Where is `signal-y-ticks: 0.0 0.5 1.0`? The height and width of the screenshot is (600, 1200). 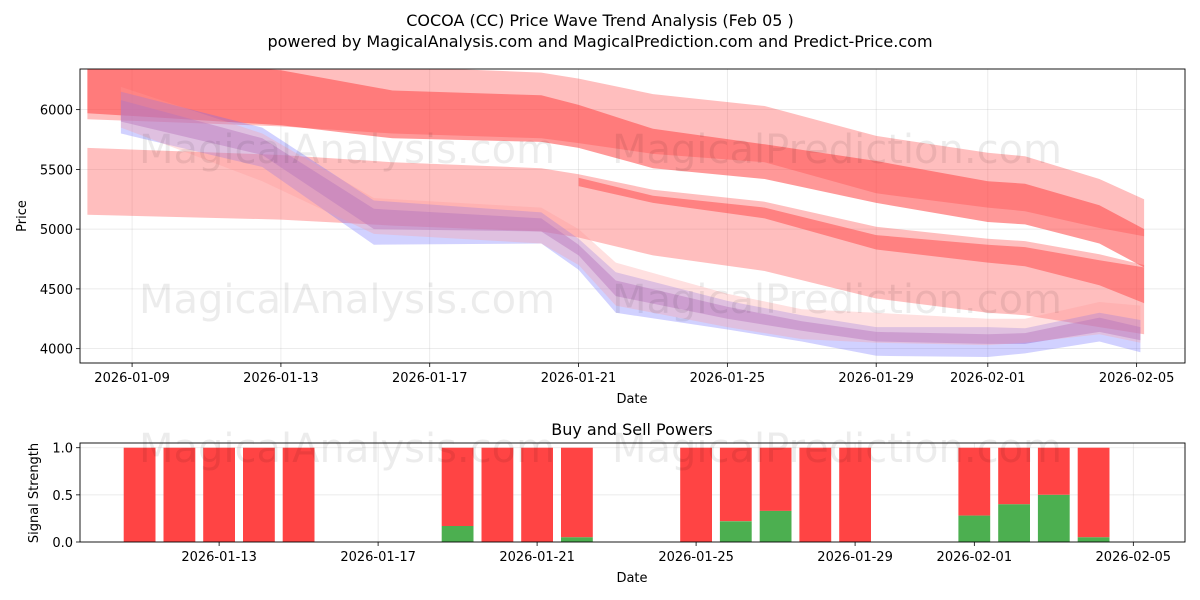
signal-y-ticks: 0.0 0.5 1.0 is located at coordinates (66, 496).